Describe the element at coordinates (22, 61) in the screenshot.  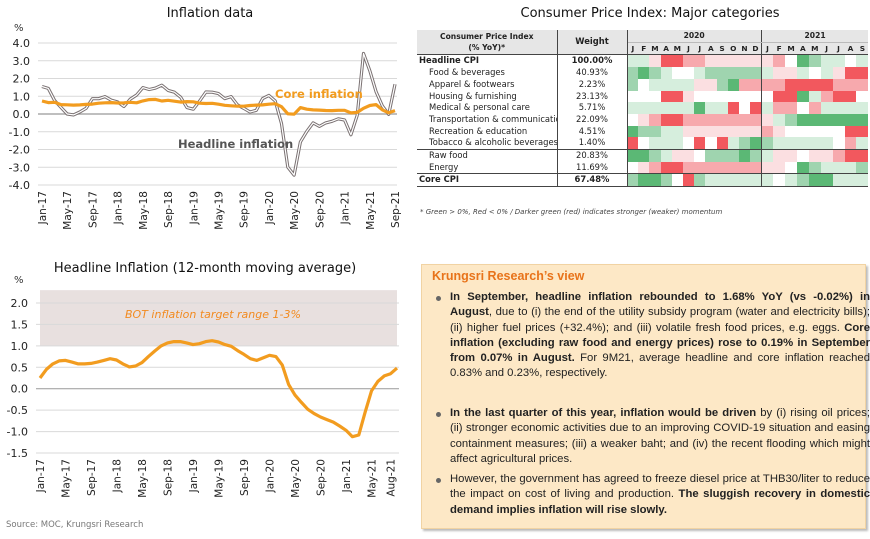
I see `y-tick-label: 3.0` at that location.